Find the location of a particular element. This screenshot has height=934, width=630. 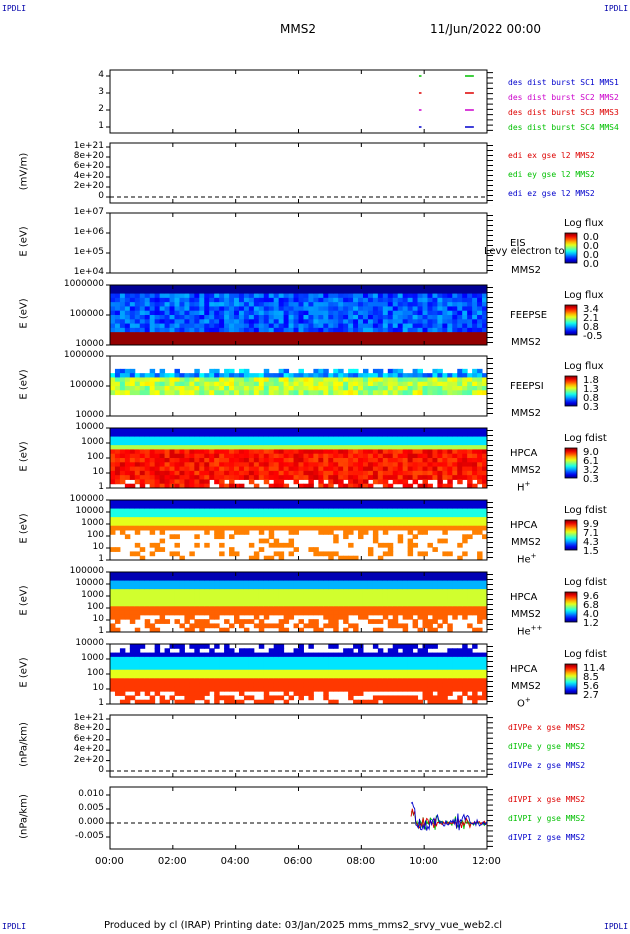

corner-label-bottom-left: IPDLI is located at coordinates (14, 926).